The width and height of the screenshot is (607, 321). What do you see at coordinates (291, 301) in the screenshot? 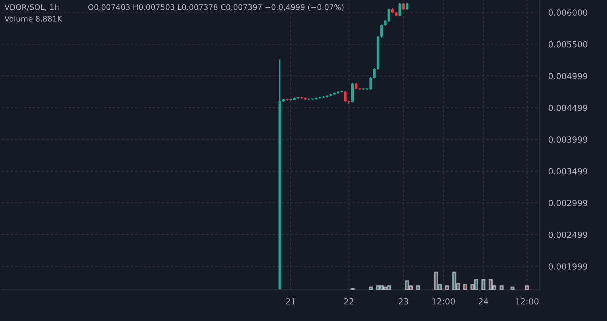
I see `x-tick-label: 21` at bounding box center [291, 301].